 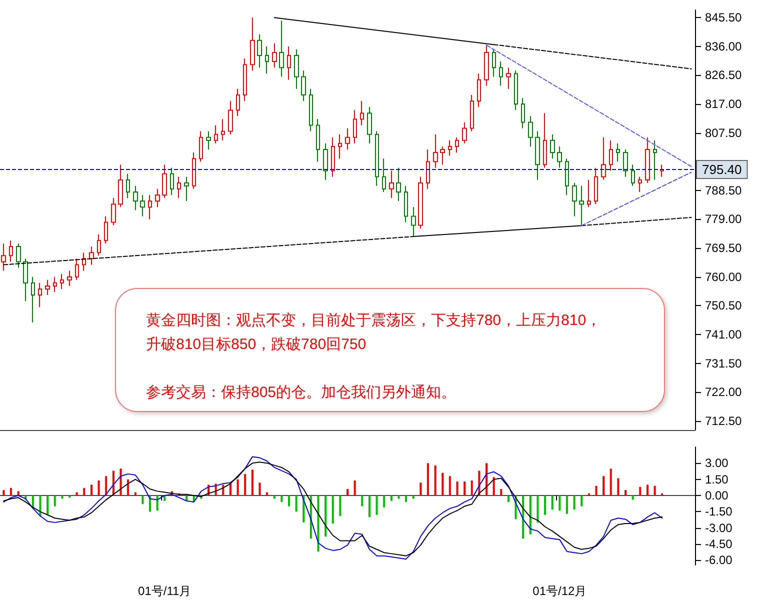 I want to click on y-tick-label: 779.00, so click(x=723, y=219).